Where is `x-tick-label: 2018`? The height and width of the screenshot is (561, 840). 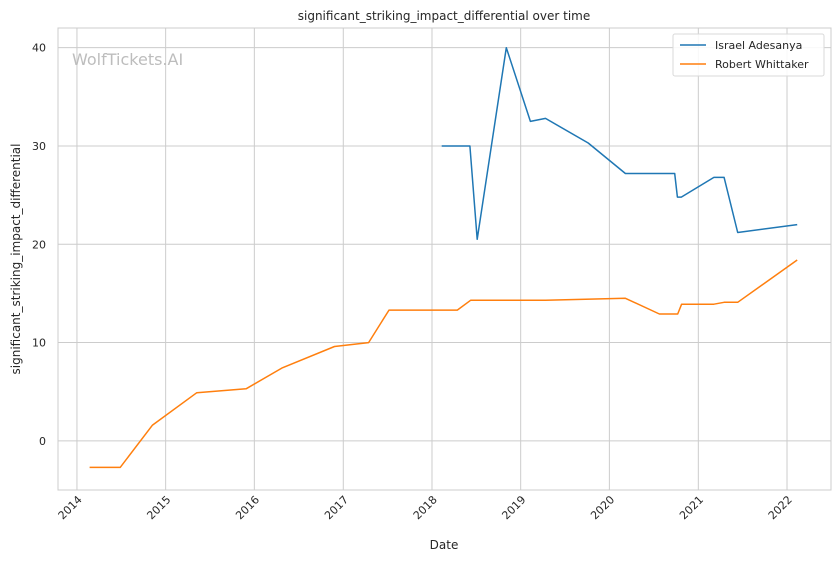
x-tick-label: 2018 is located at coordinates (425, 507).